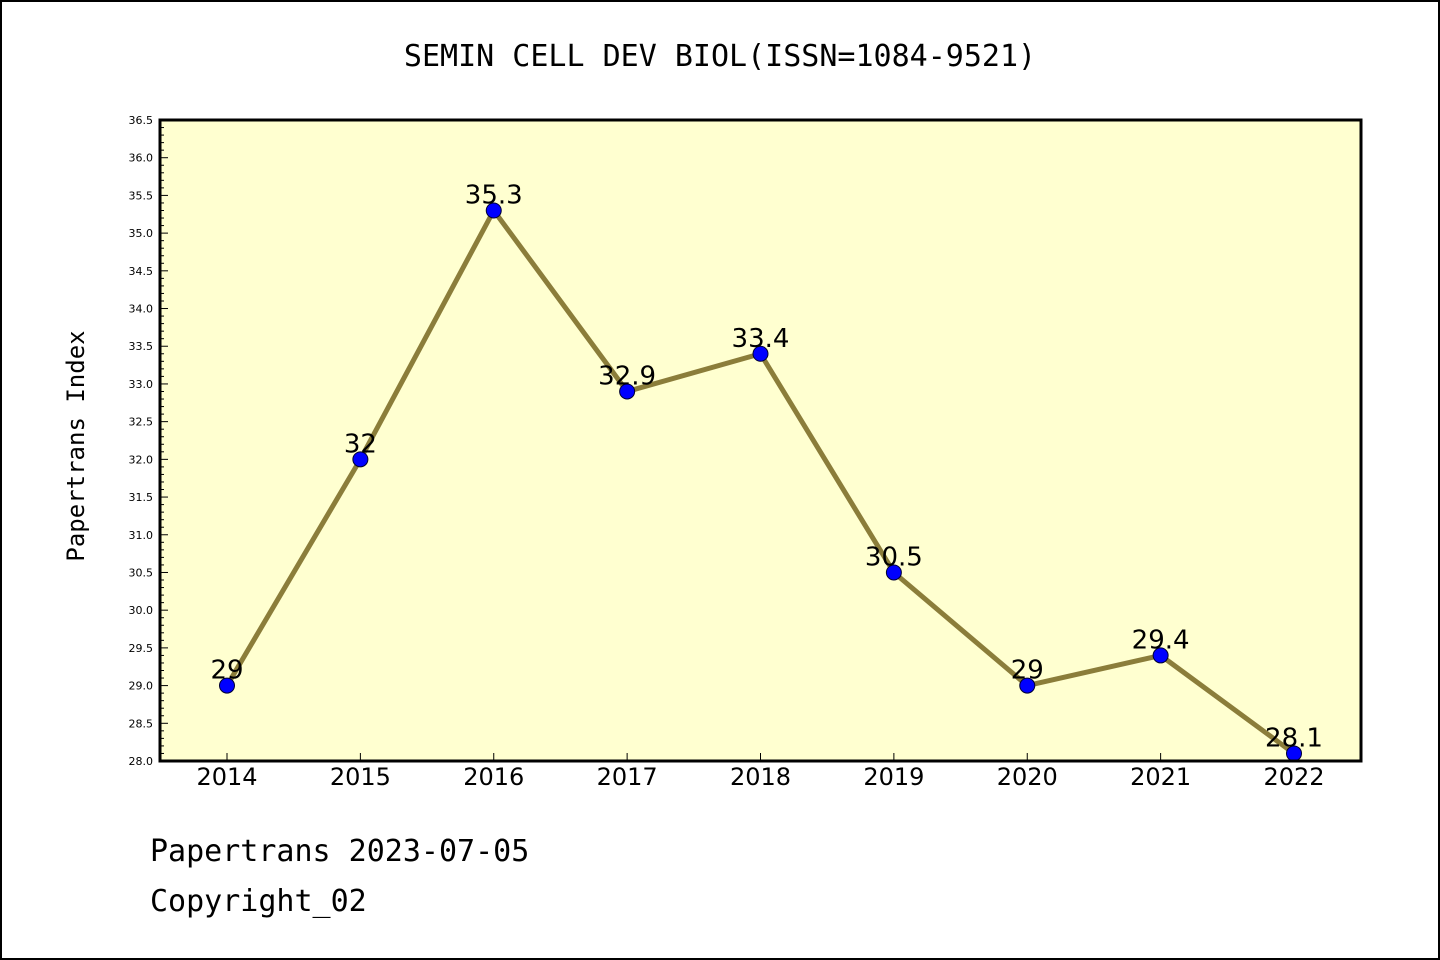 This screenshot has height=960, width=1440. What do you see at coordinates (340, 851) in the screenshot?
I see `footer-date: Papertrans 2023-07-05` at bounding box center [340, 851].